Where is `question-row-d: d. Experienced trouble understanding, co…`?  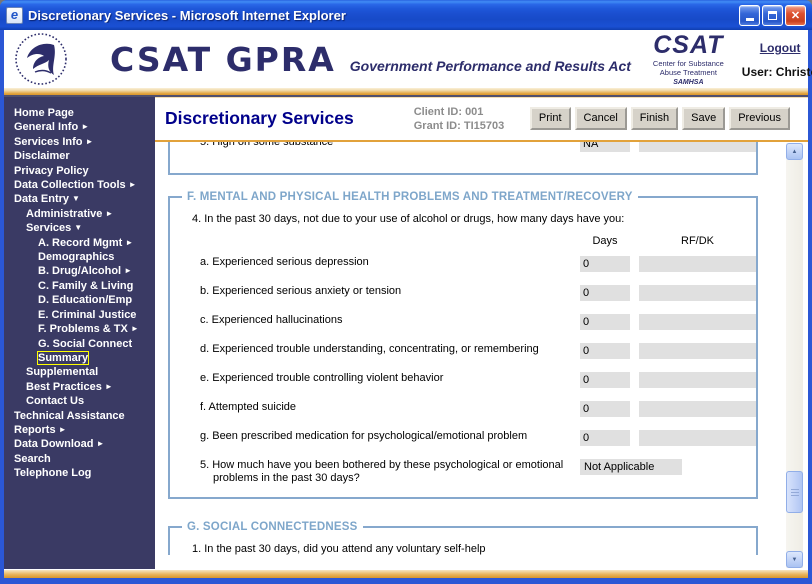
question-row-d: d. Experienced trouble understanding, co… is located at coordinates (467, 351).